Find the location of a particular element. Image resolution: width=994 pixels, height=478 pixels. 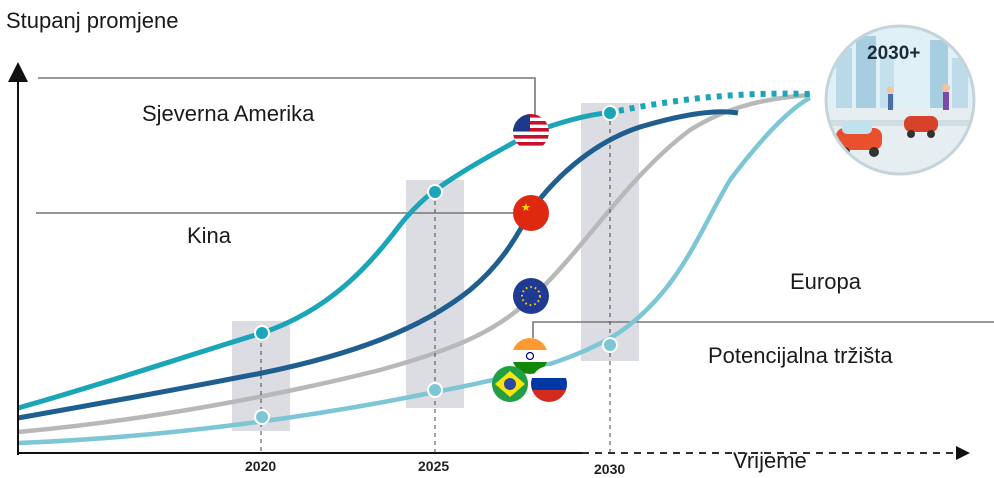

y-axis-title: Stupanj promjene is located at coordinates (92, 20).